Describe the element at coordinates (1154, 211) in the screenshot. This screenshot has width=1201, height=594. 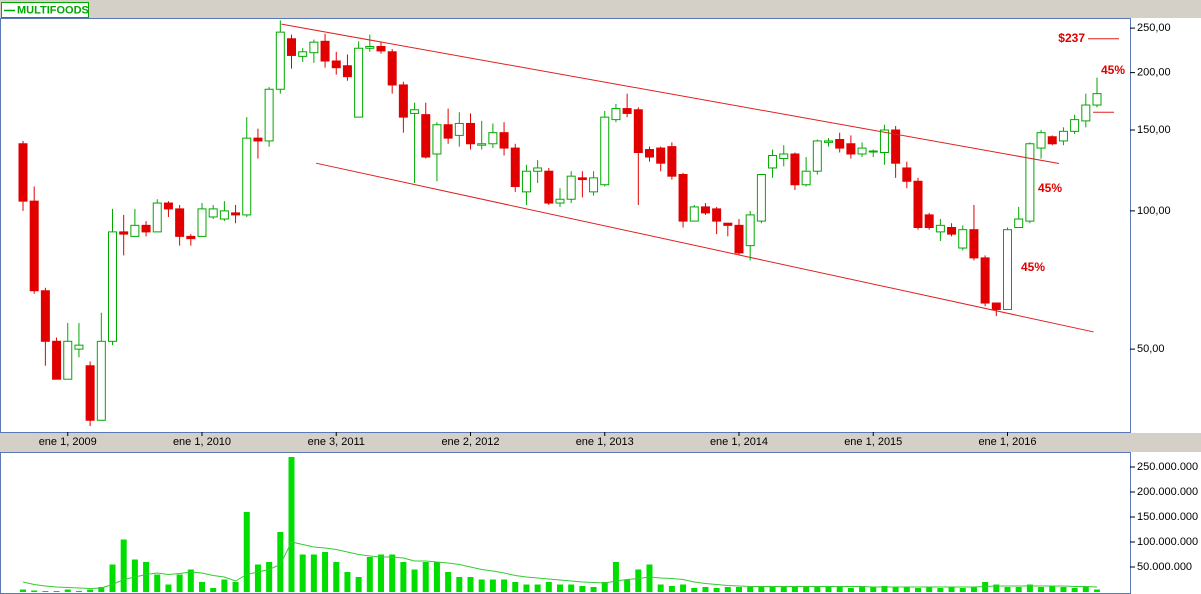
I see `y-tick-label: 100,00` at that location.